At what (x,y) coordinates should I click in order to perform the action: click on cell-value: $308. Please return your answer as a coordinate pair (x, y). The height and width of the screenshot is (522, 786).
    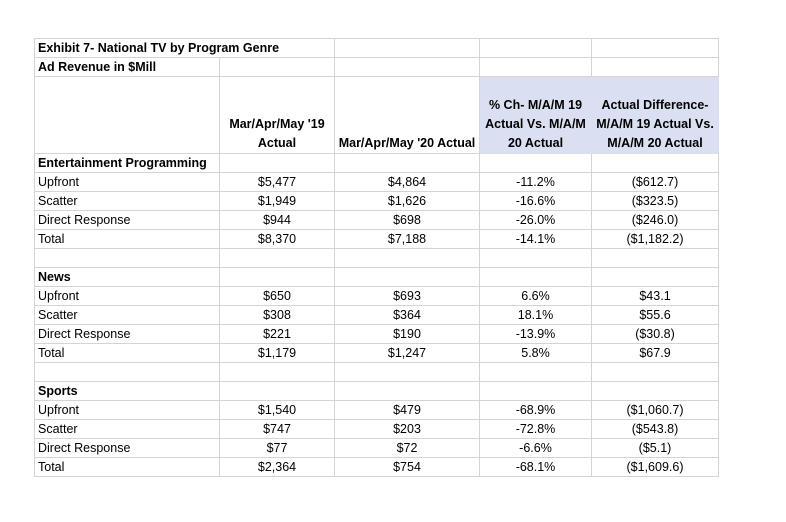
    Looking at the image, I should click on (277, 315).